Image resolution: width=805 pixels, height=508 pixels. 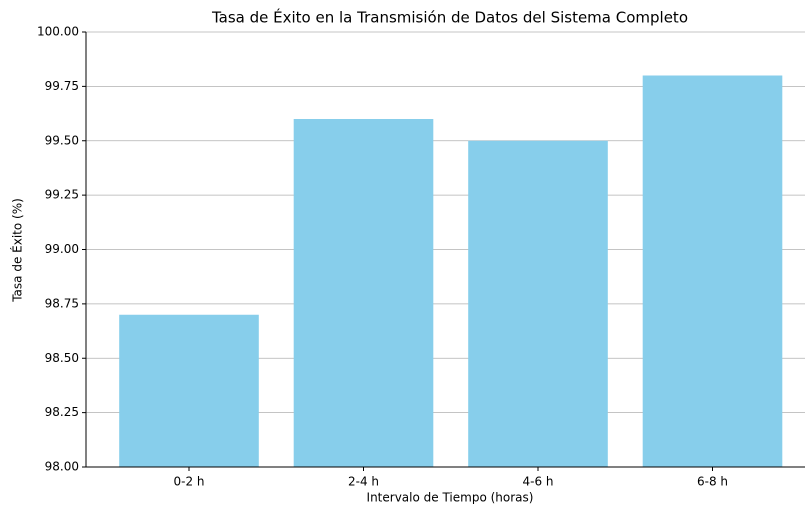 What do you see at coordinates (188, 482) in the screenshot?
I see `x-tick-label: 0-2 h` at bounding box center [188, 482].